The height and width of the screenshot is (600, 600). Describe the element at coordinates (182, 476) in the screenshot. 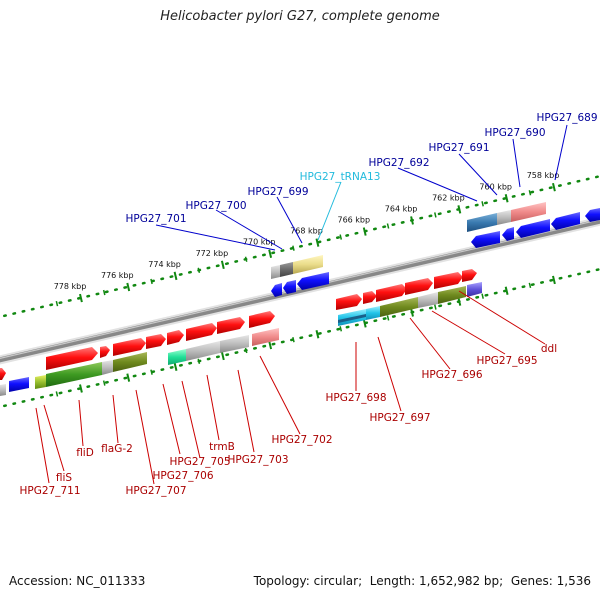

I see `gene-label: HPG27_706` at that location.